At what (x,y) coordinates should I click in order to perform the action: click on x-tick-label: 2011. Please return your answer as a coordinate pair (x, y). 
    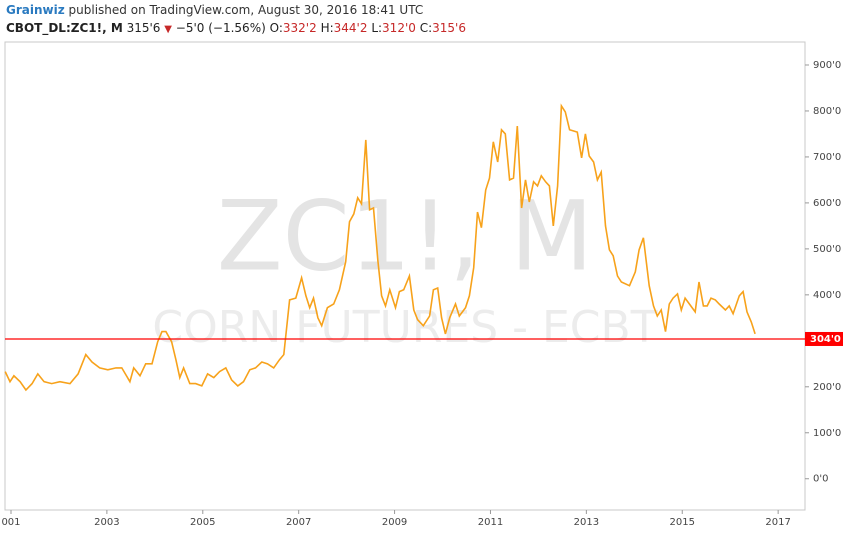
    Looking at the image, I should click on (490, 522).